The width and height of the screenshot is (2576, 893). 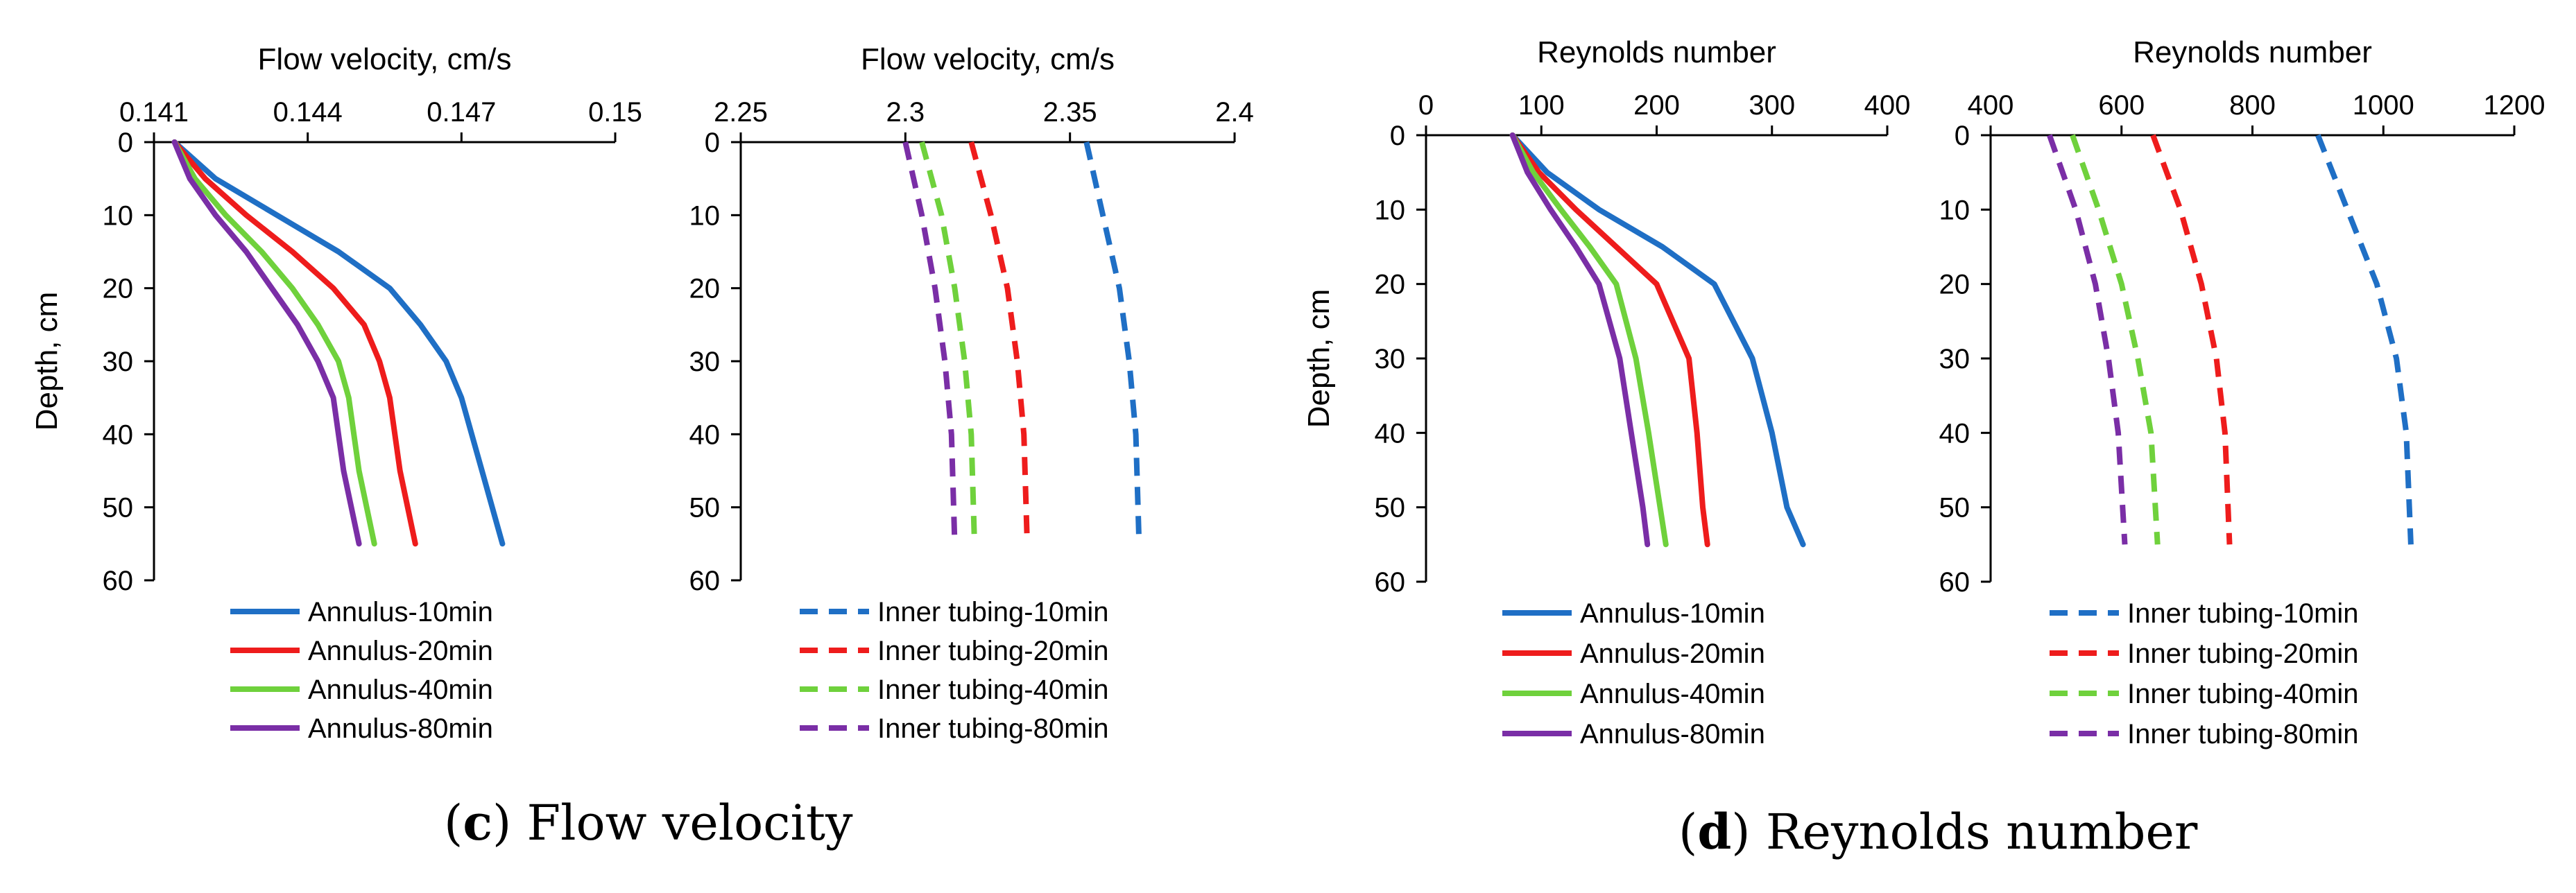 What do you see at coordinates (905, 112) in the screenshot?
I see `x-tick-label: 2.3` at bounding box center [905, 112].